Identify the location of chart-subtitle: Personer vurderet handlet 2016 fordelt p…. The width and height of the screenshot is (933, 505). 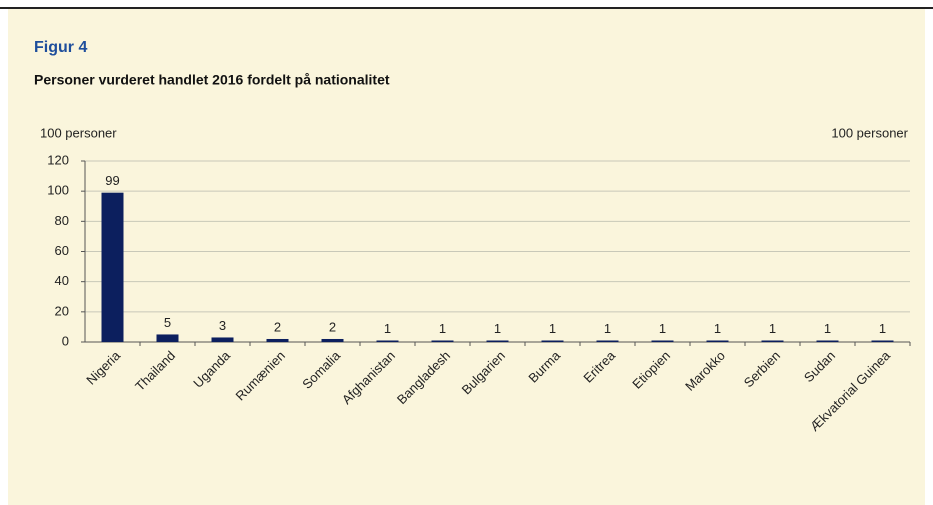
(212, 80).